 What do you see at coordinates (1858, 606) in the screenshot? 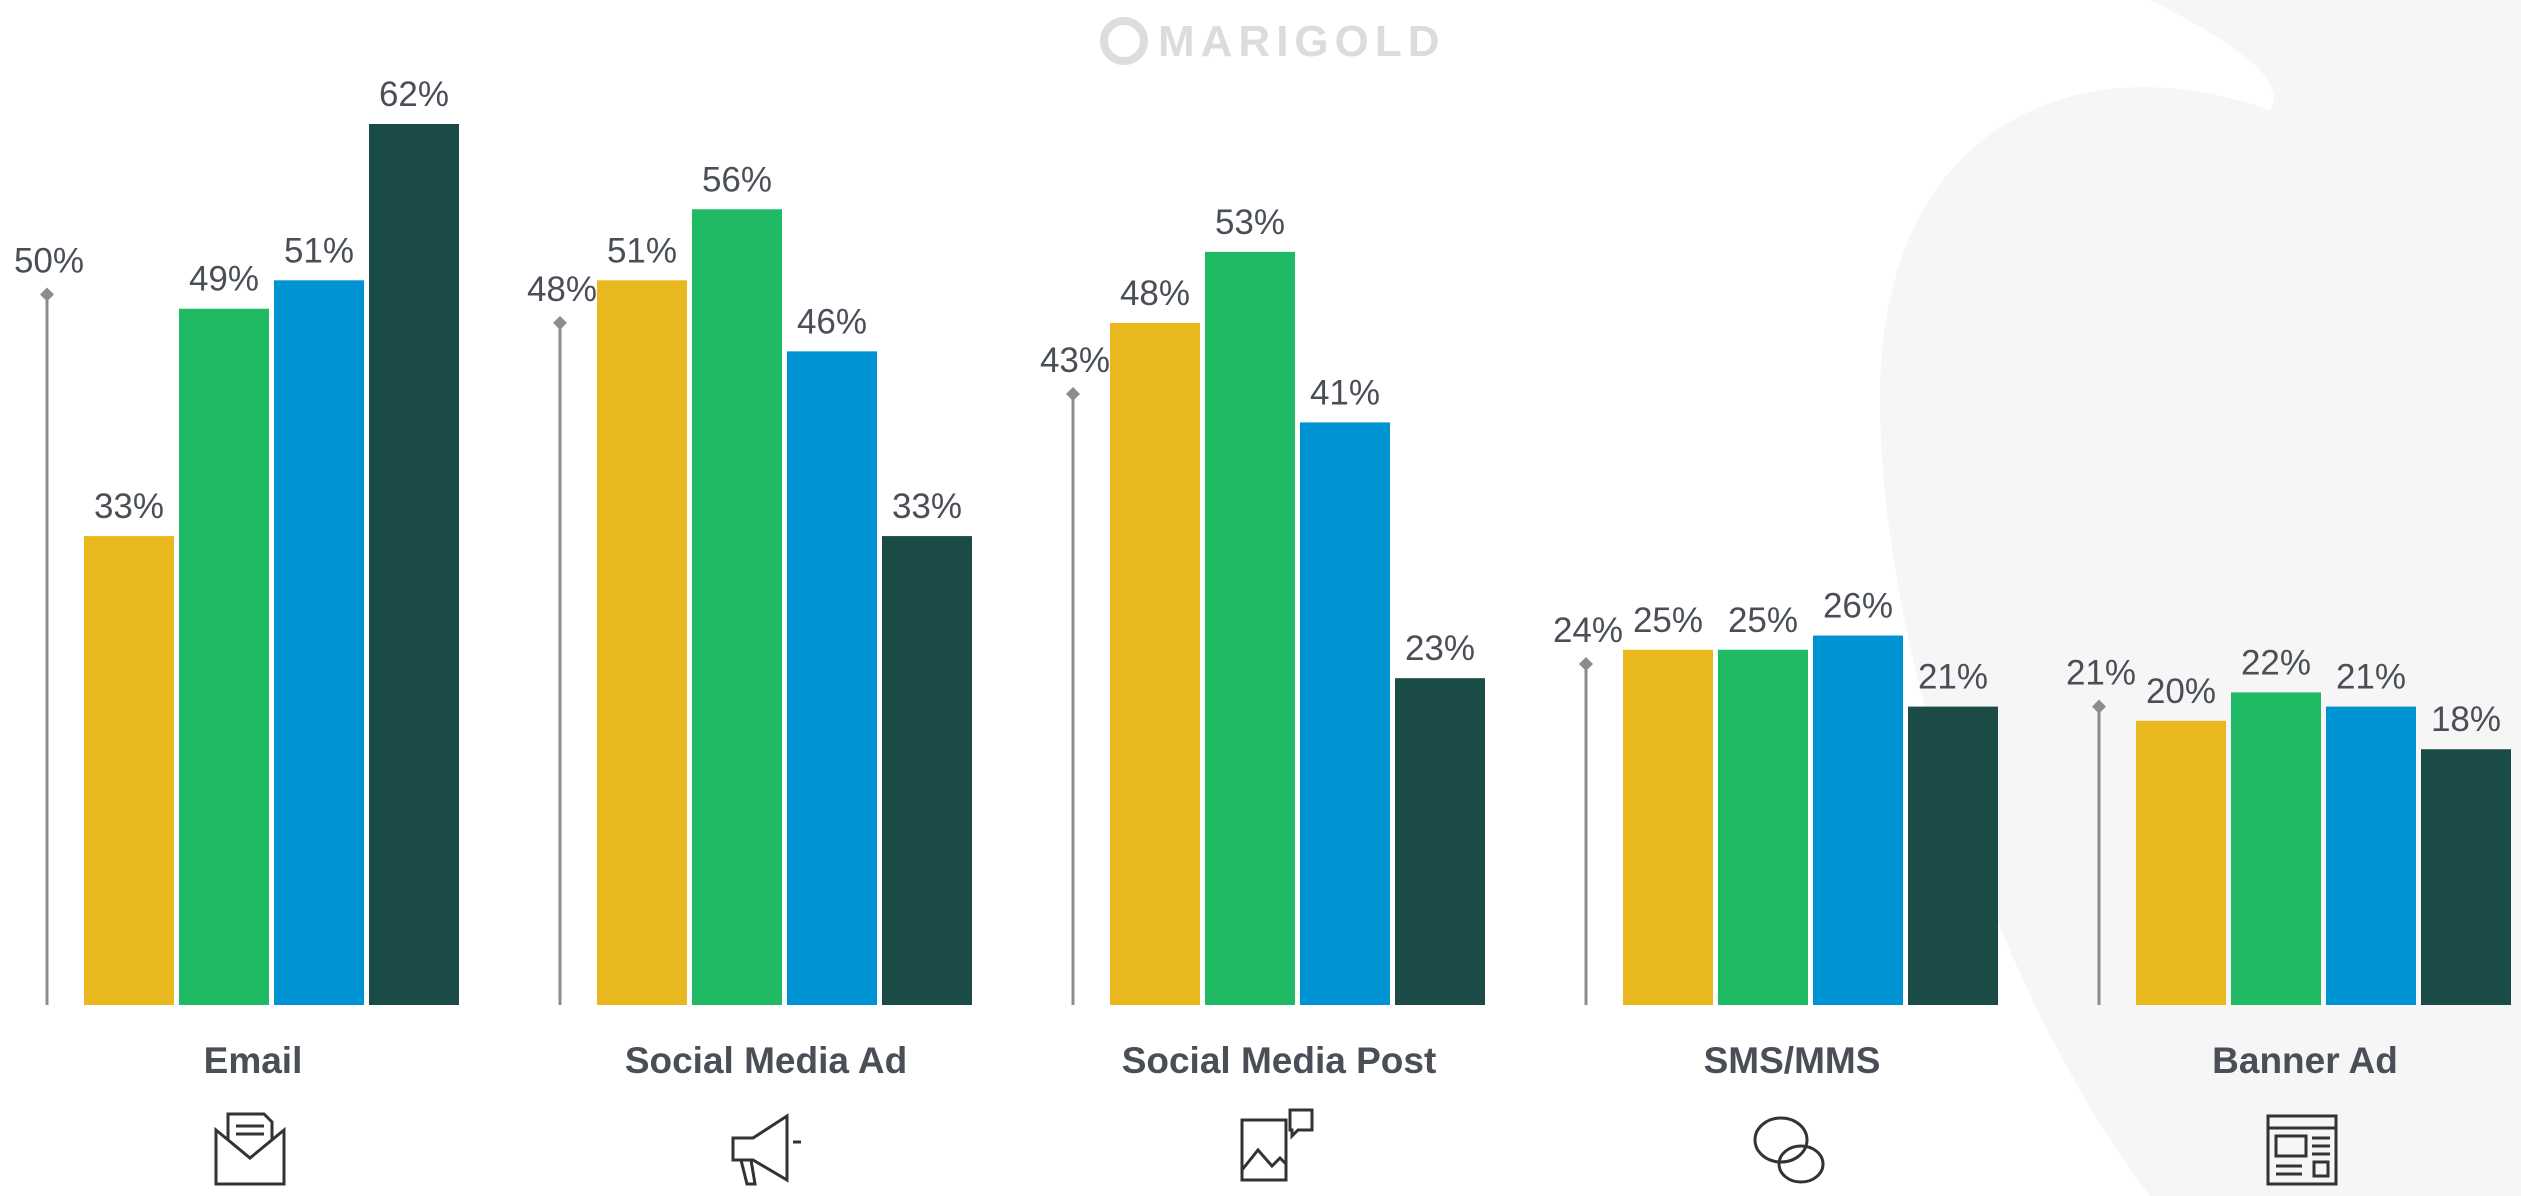
I see `value-label: 26%` at bounding box center [1858, 606].